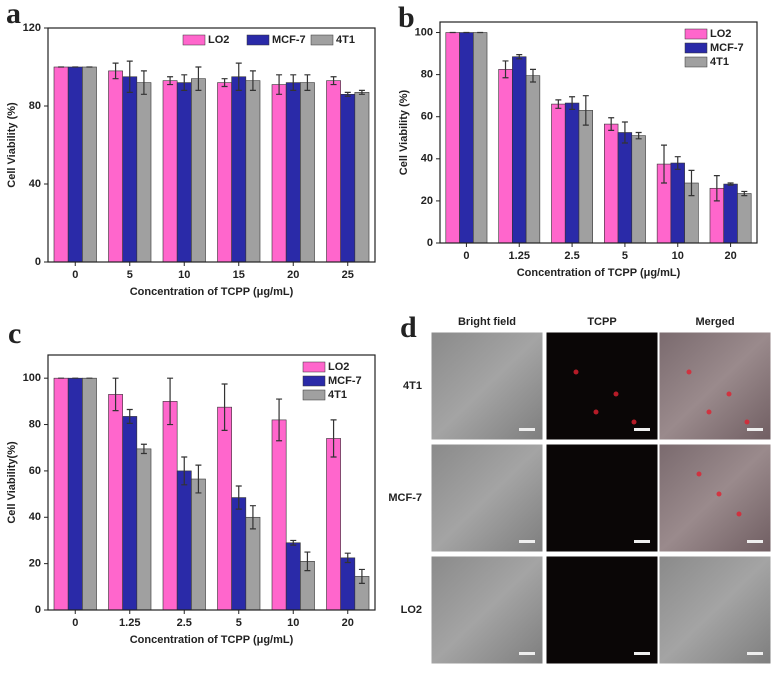 The width and height of the screenshot is (774, 674). I want to click on y-tick-label: 40, so click(427, 159).